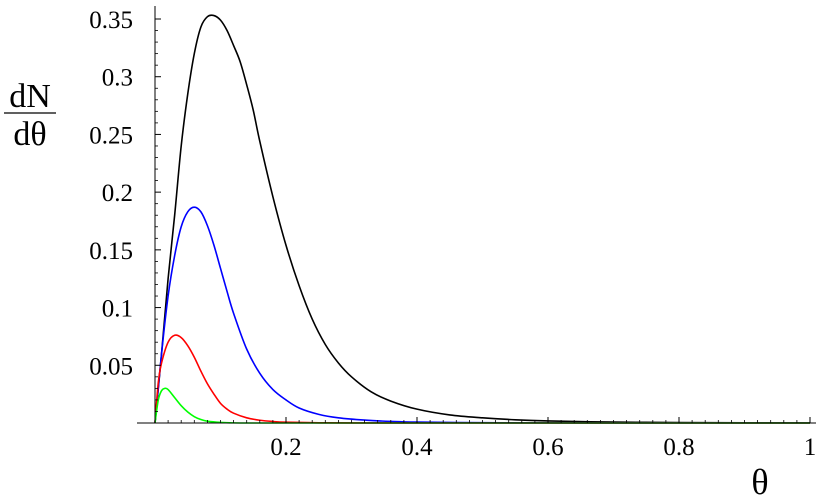 This screenshot has height=504, width=830. What do you see at coordinates (111, 251) in the screenshot?
I see `y-tick-label: 0.15` at bounding box center [111, 251].